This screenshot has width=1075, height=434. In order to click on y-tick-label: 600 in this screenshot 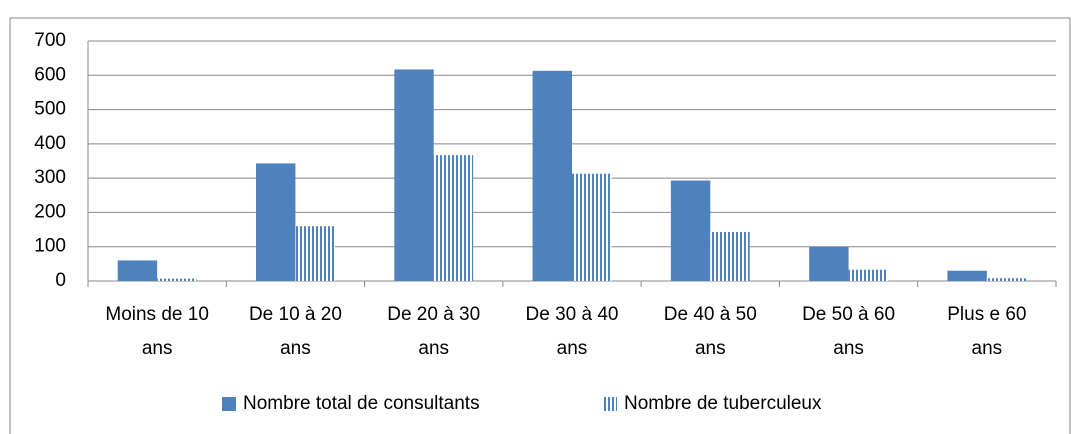, I will do `click(50, 74)`.